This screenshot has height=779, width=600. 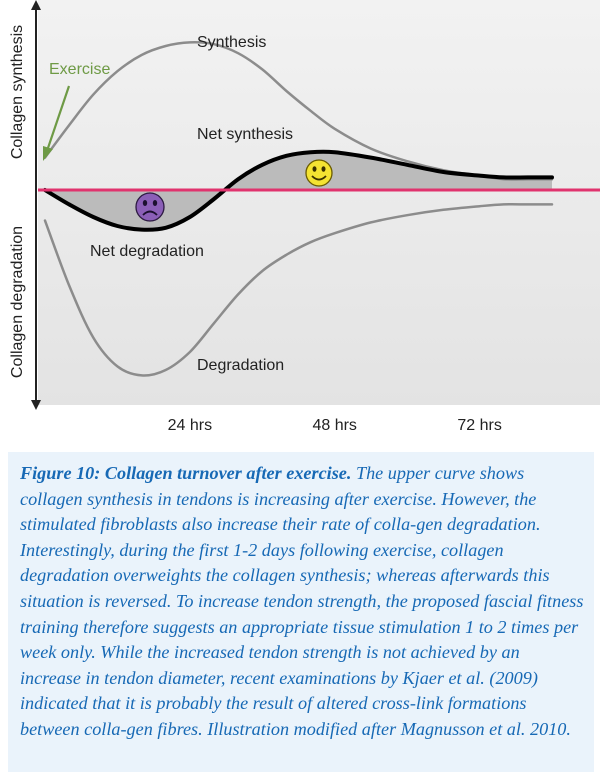 I want to click on y-axis-label-synthesis: Collagen synthesis, so click(x=17, y=92).